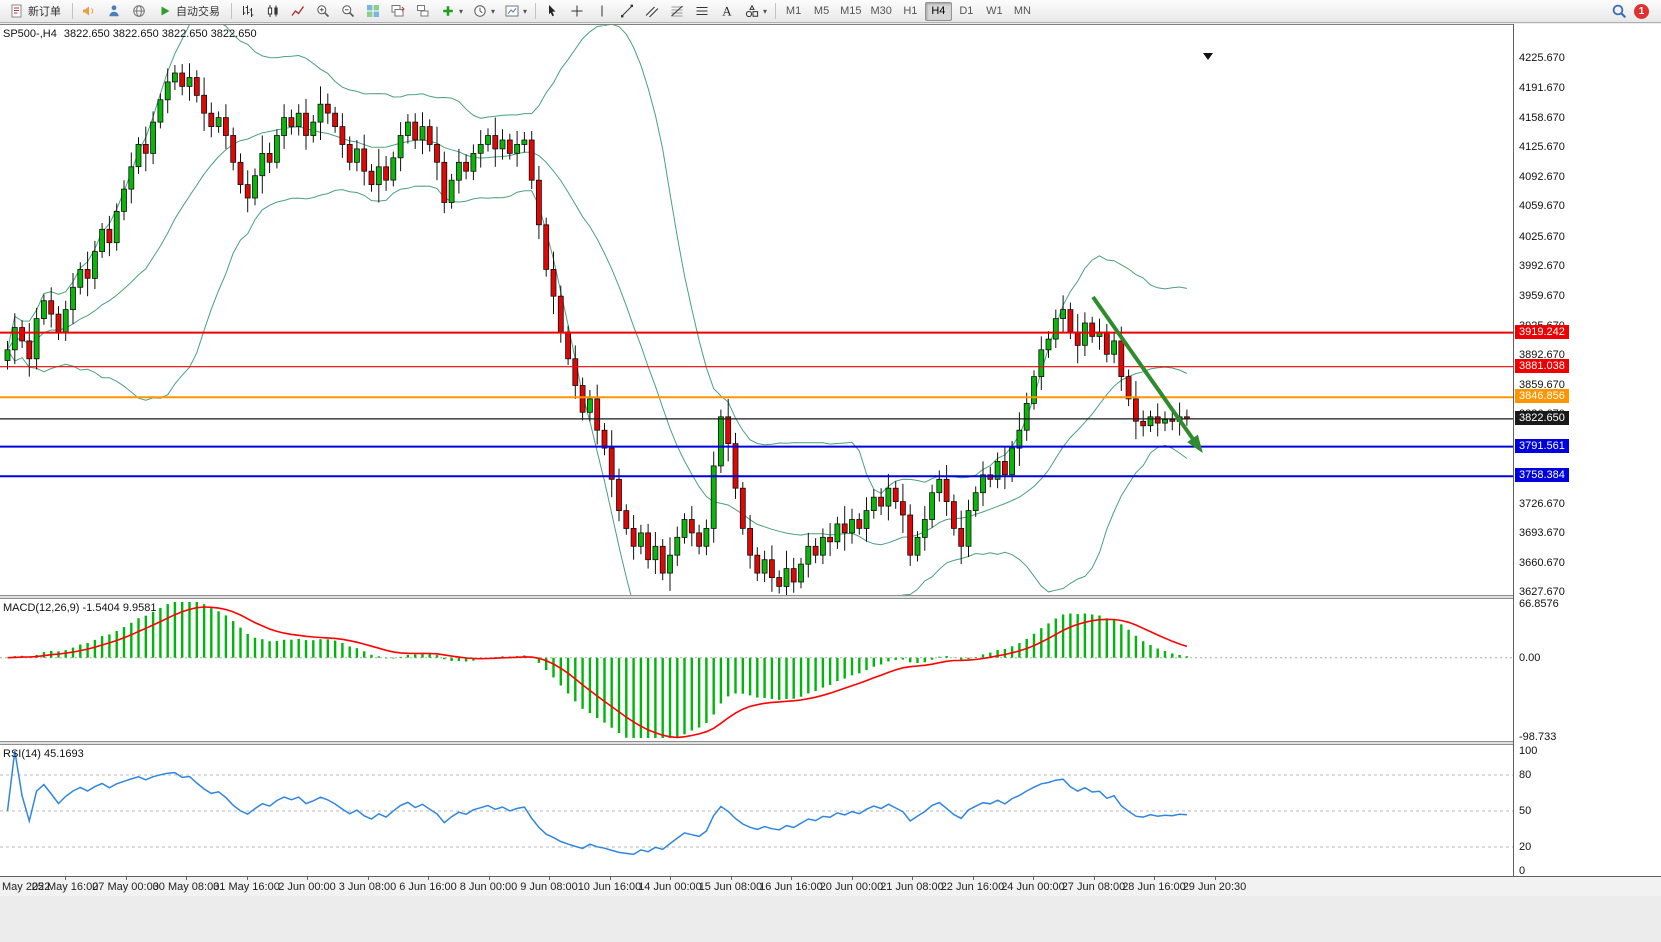 The width and height of the screenshot is (1661, 942). I want to click on alerts-button, so click(89, 11).